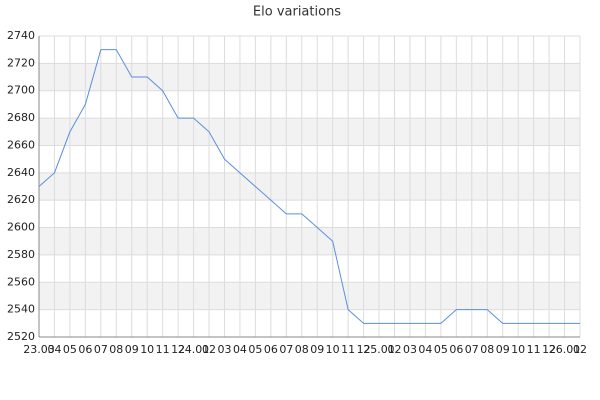  I want to click on x-tick-label: 26.01, so click(565, 349).